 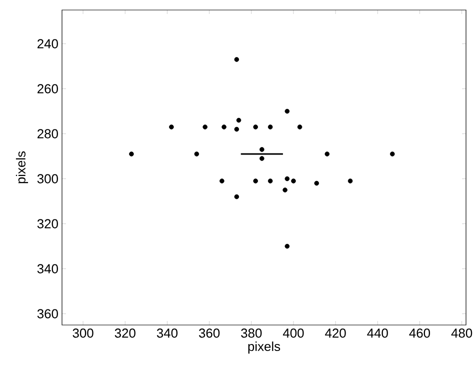 What do you see at coordinates (48, 89) in the screenshot?
I see `y-tick-label: 260` at bounding box center [48, 89].